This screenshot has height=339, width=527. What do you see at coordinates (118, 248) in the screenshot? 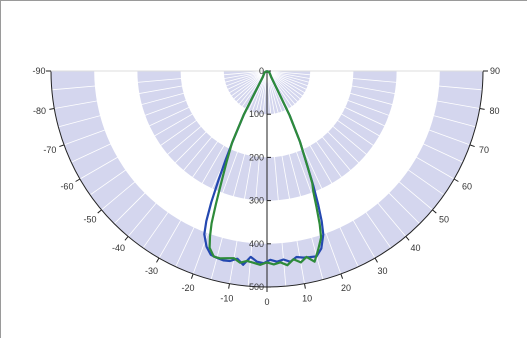
I see `angle-tick-label: -40` at bounding box center [118, 248].